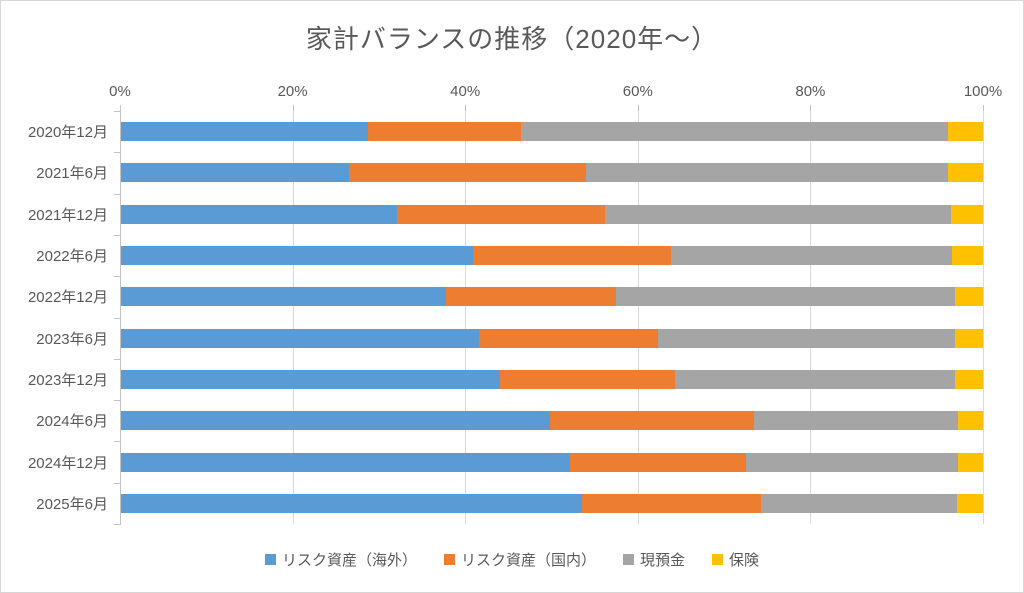 The width and height of the screenshot is (1024, 593). I want to click on legend-label: 保険, so click(744, 560).